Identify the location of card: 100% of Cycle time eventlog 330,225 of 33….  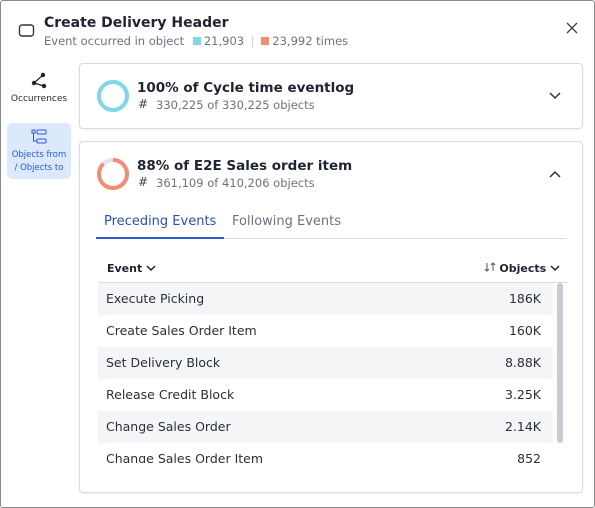
(331, 96).